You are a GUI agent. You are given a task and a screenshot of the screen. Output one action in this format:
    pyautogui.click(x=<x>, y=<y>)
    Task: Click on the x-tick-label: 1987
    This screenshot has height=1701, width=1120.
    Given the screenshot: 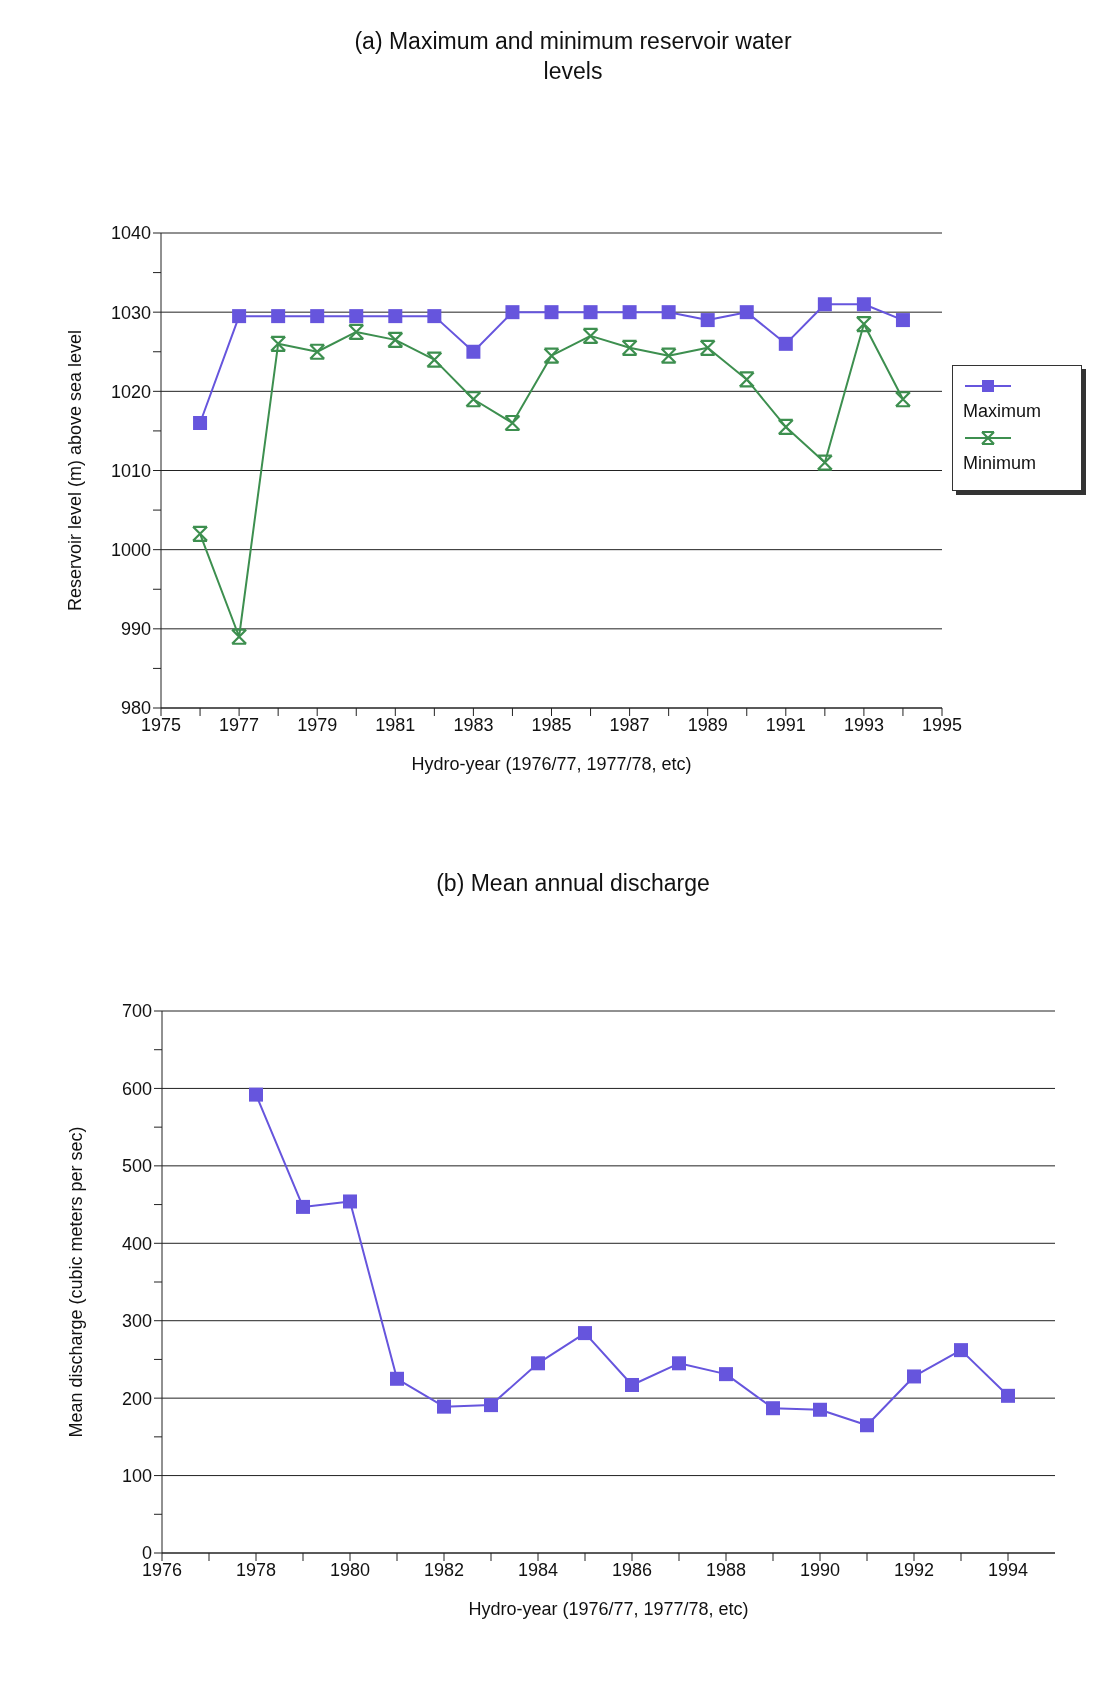 What is the action you would take?
    pyautogui.click(x=629, y=724)
    